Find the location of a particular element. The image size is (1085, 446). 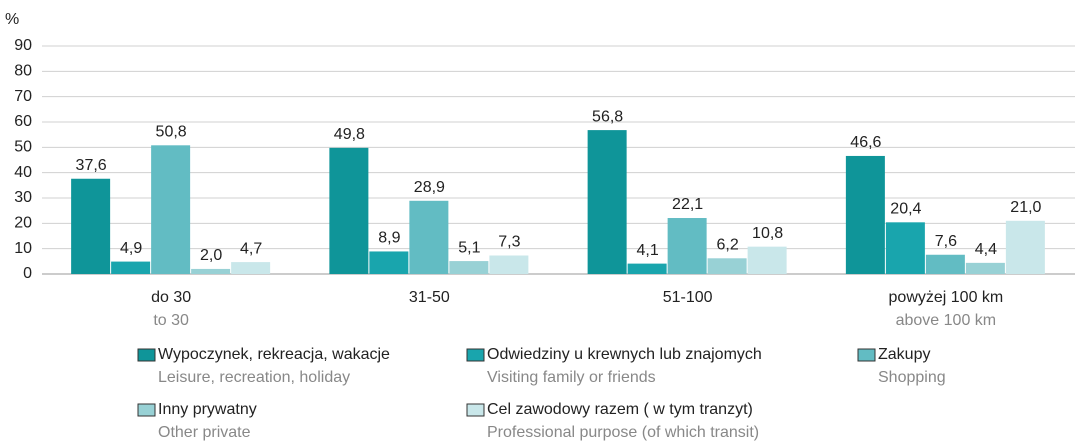

data-label: 4,4 is located at coordinates (986, 249).